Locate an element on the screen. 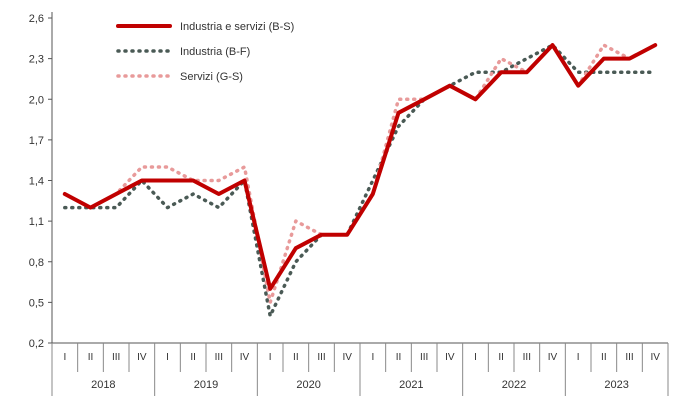 The image size is (673, 399). y-tick-label: 2,3 is located at coordinates (36, 60).